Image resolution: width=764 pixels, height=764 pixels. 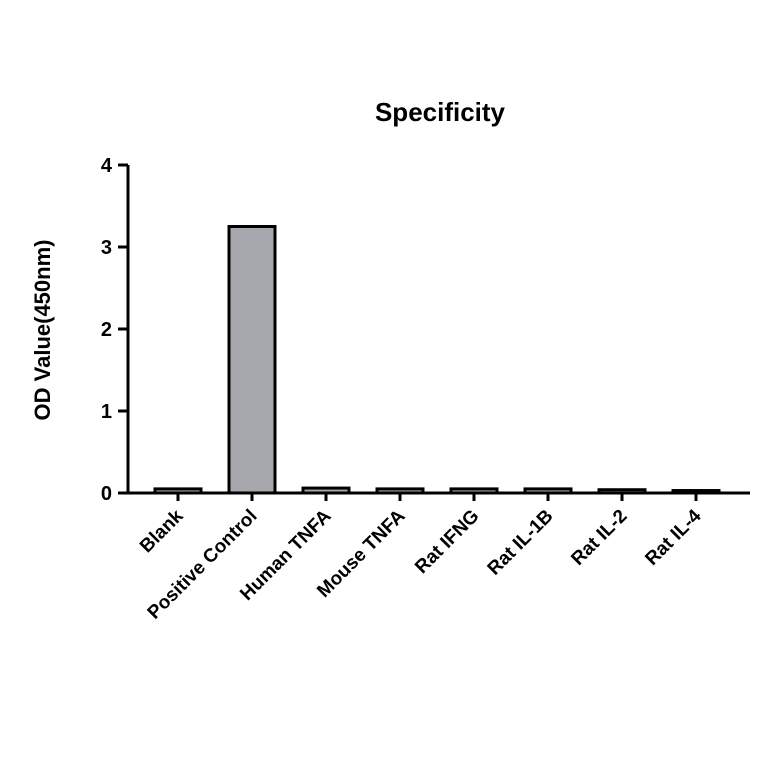 What do you see at coordinates (599, 538) in the screenshot?
I see `x-tick-label: Rat IL-2` at bounding box center [599, 538].